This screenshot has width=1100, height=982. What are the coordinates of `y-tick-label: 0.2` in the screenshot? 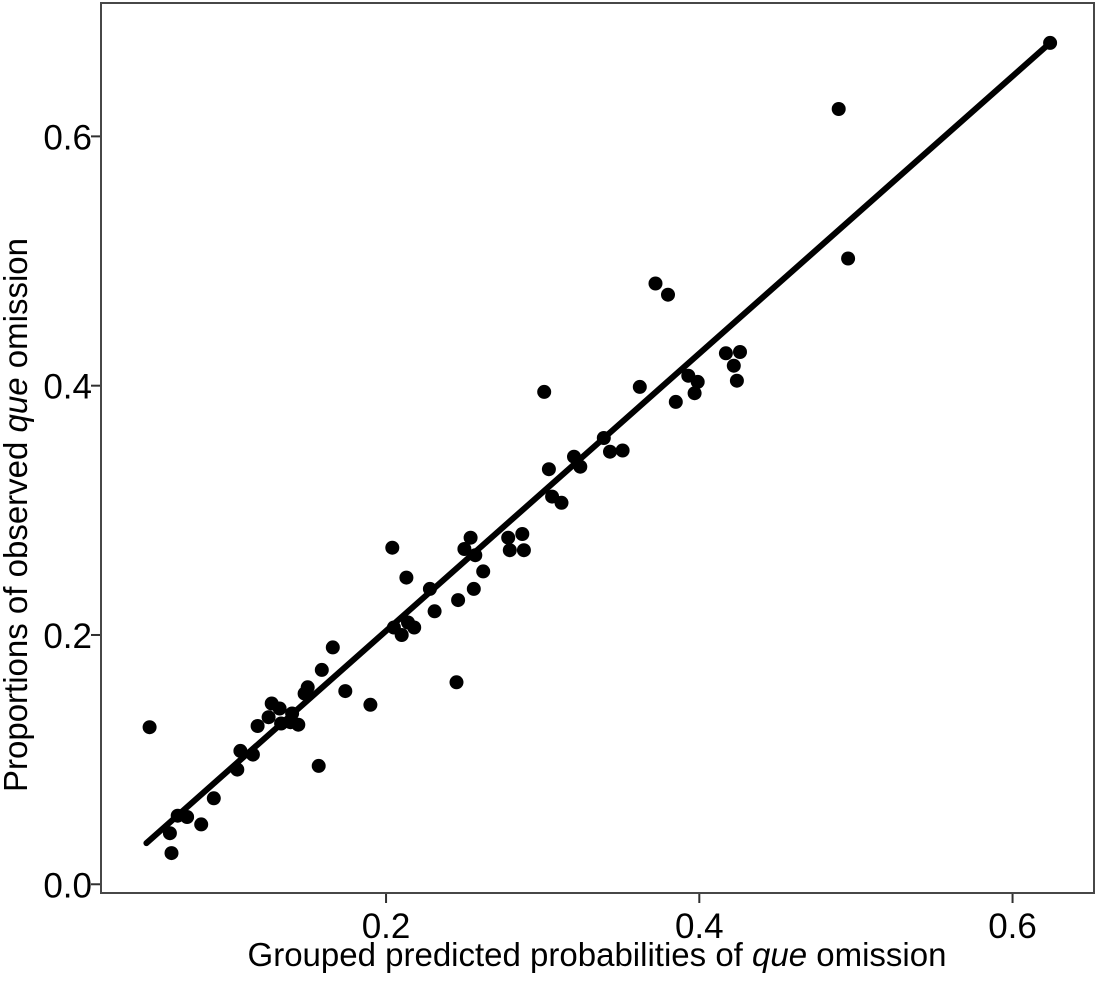 It's located at (67, 636).